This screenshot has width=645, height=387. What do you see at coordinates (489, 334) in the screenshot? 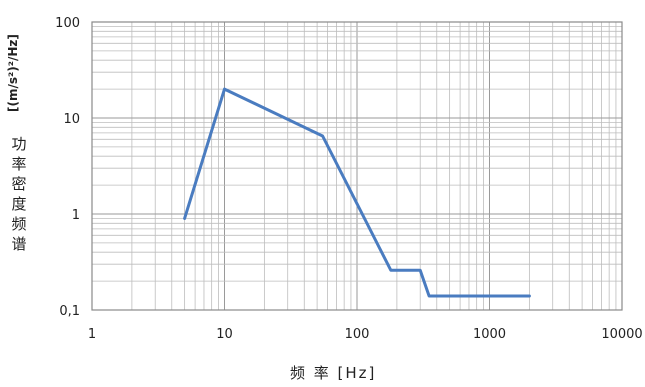
I see `x-tick-label: 1000` at bounding box center [489, 334].